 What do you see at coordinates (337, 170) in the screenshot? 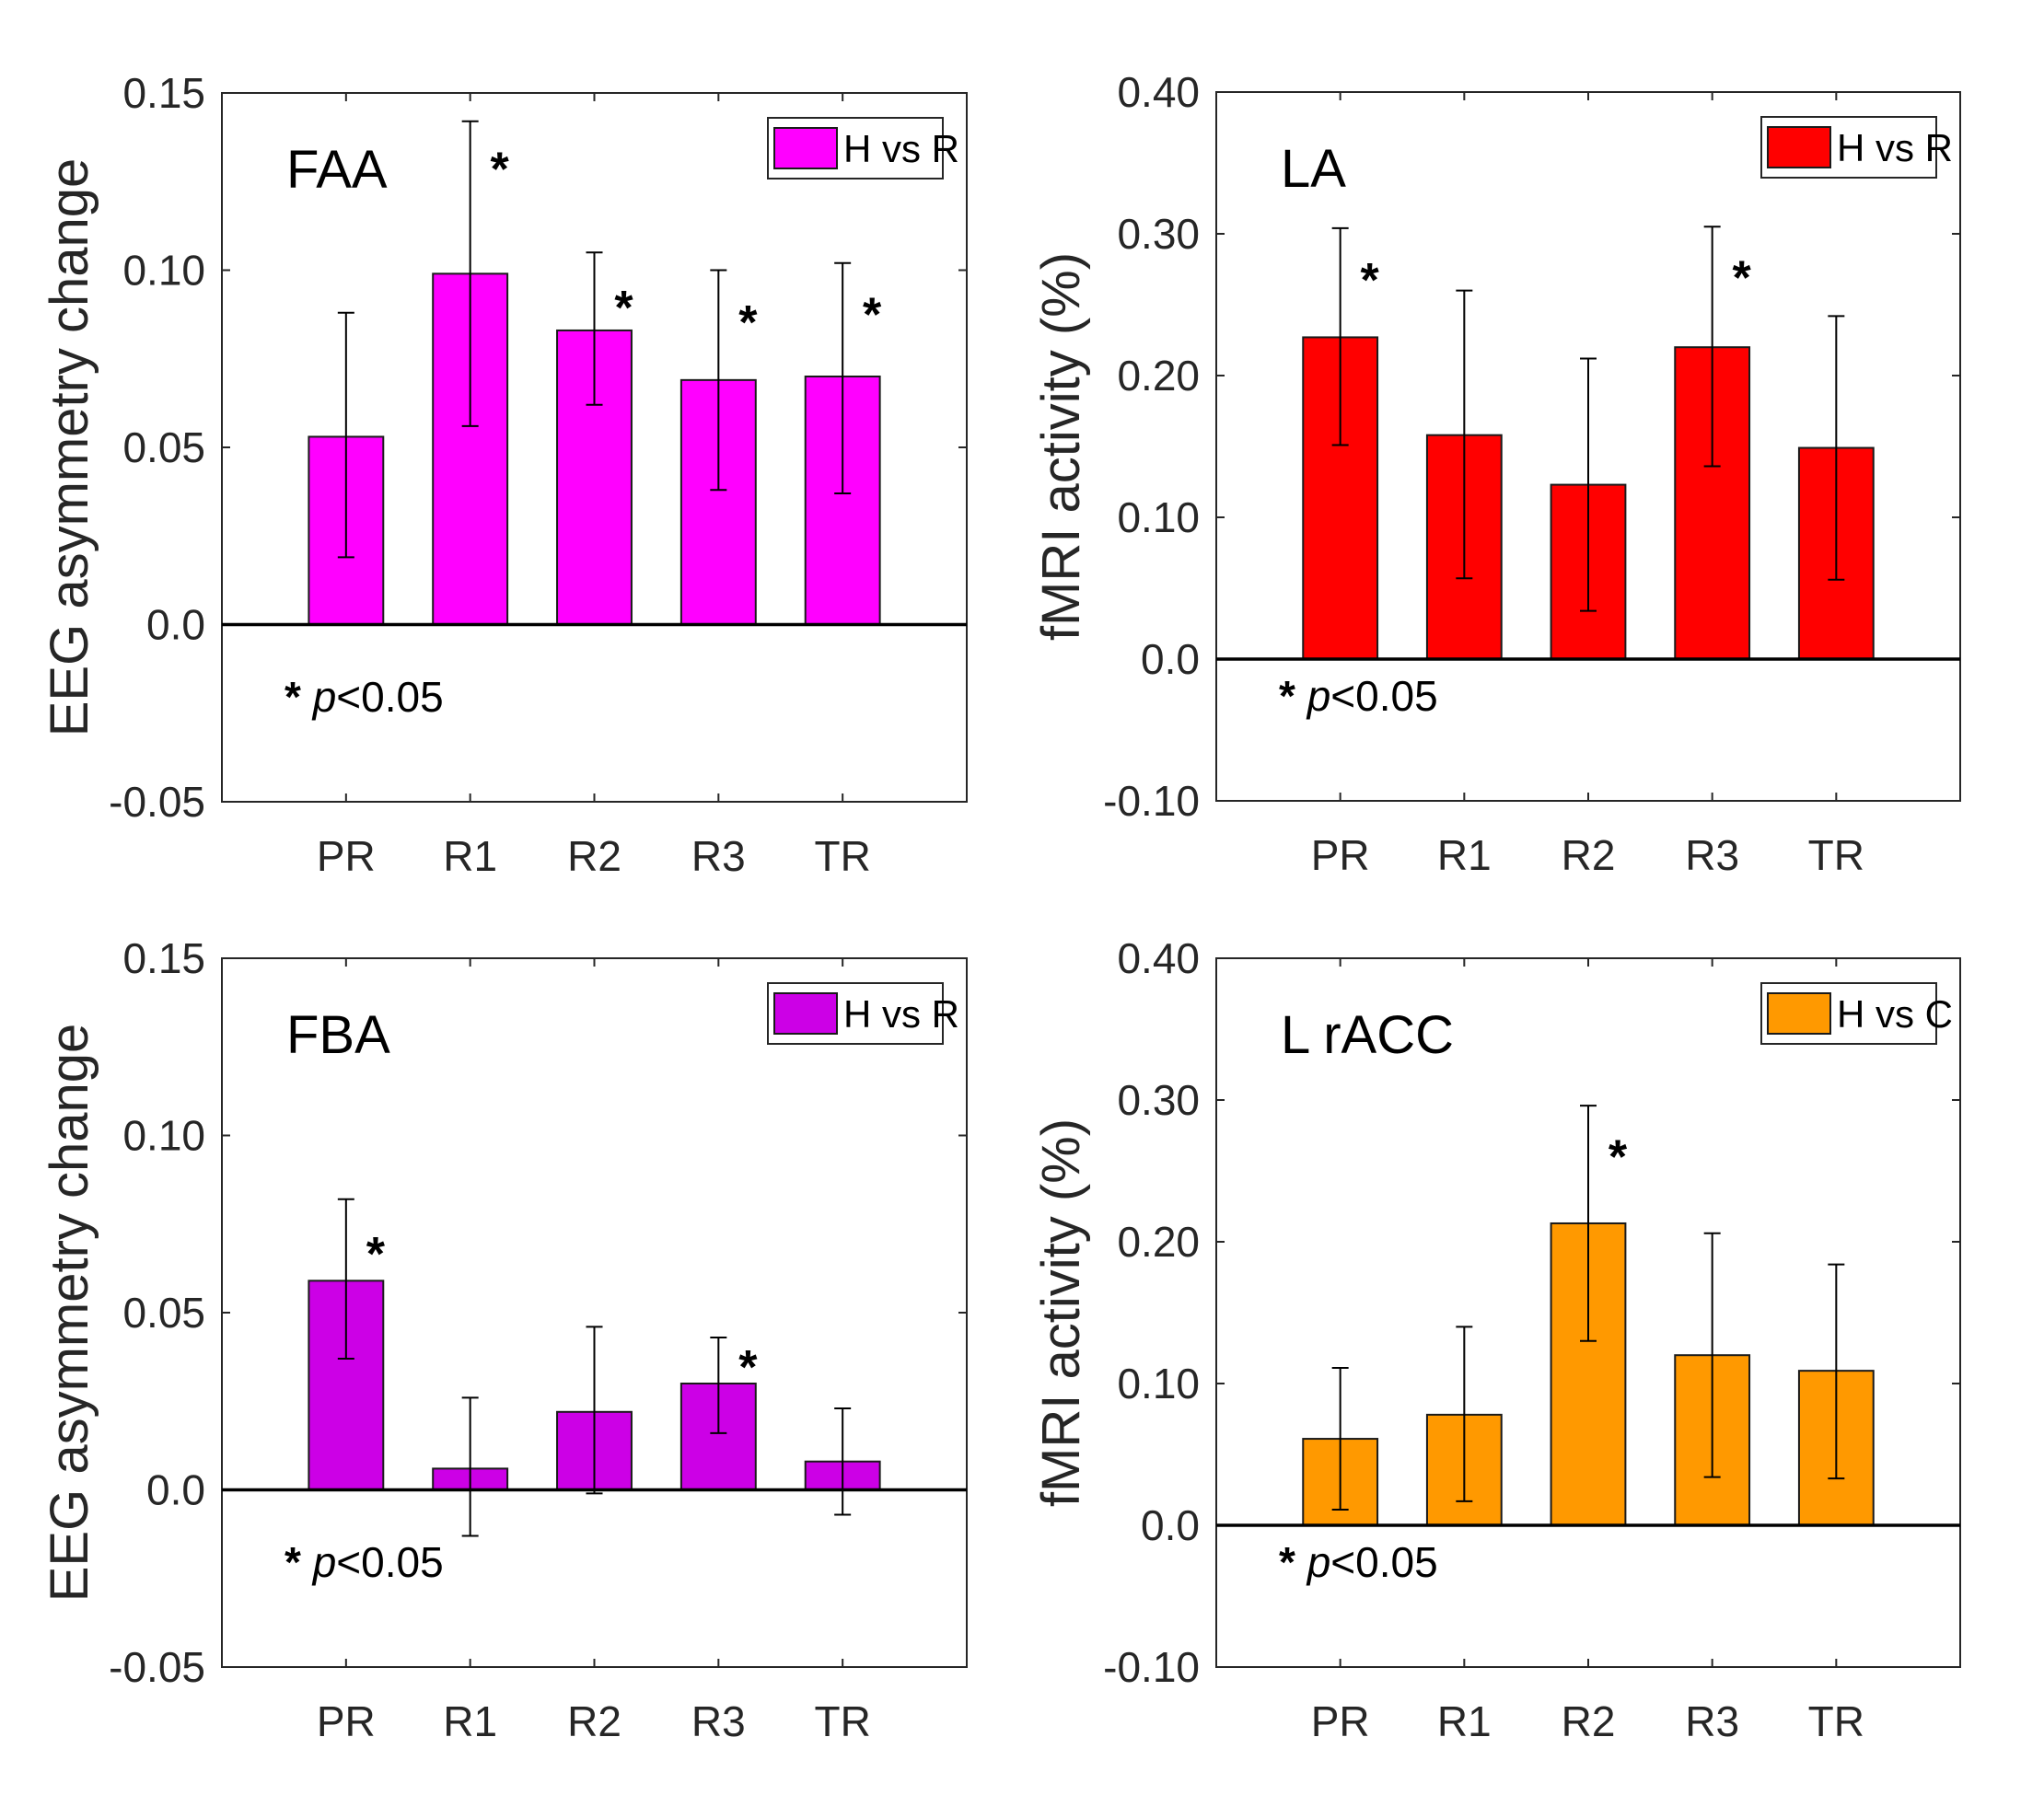
I see `panel-title: FAA` at bounding box center [337, 170].